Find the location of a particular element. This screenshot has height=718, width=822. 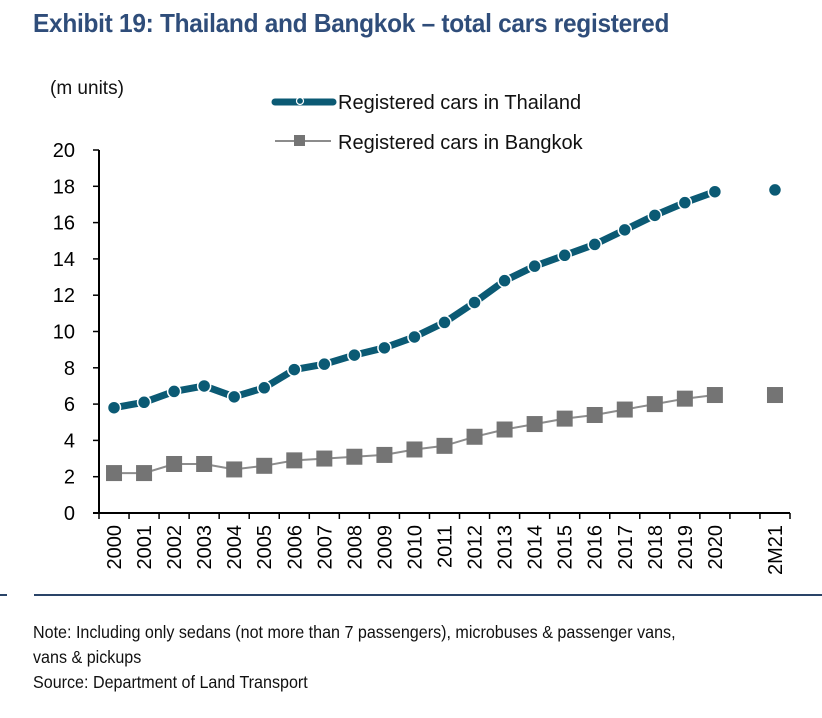

x-tick-label: 2019 is located at coordinates (686, 547).